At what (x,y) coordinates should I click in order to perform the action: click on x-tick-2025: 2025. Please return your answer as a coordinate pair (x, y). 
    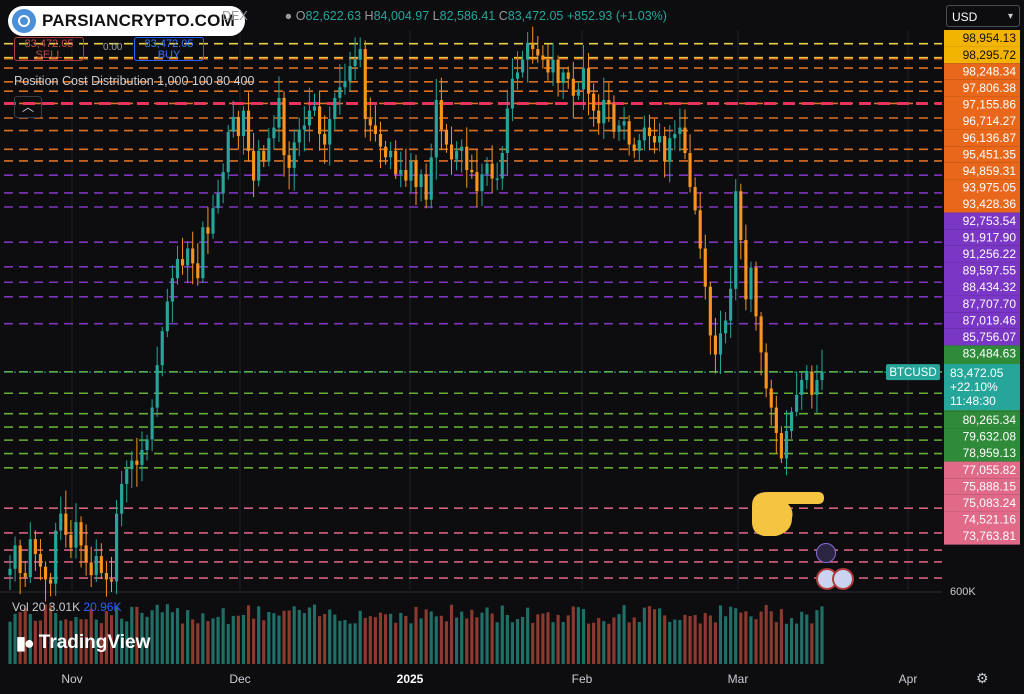
    Looking at the image, I should click on (410, 679).